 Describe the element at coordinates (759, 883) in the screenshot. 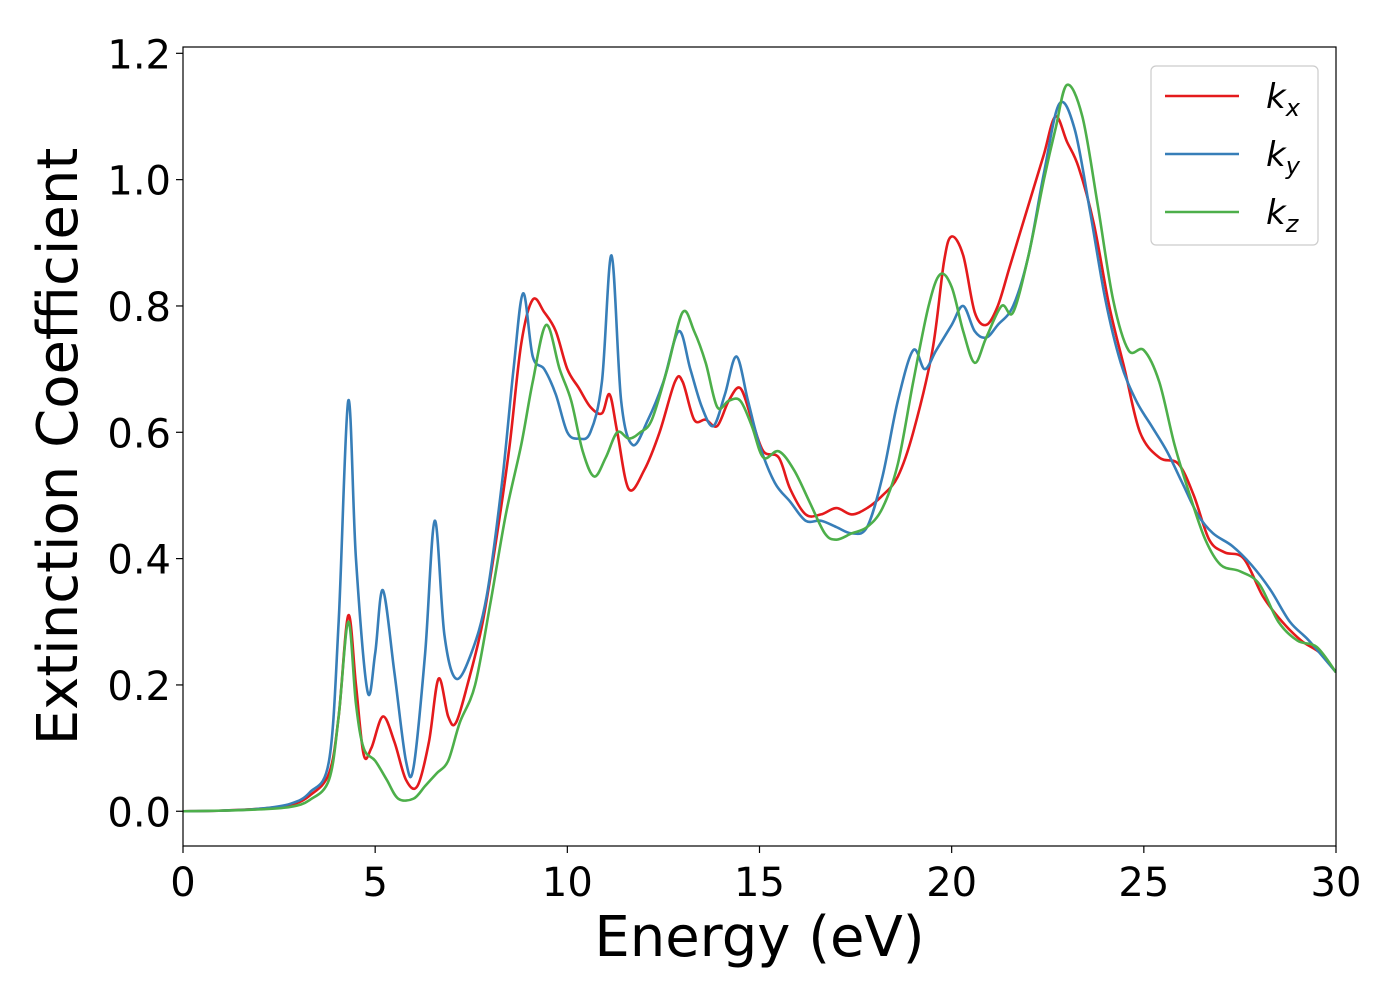

I see `x-tick-label: 15` at that location.